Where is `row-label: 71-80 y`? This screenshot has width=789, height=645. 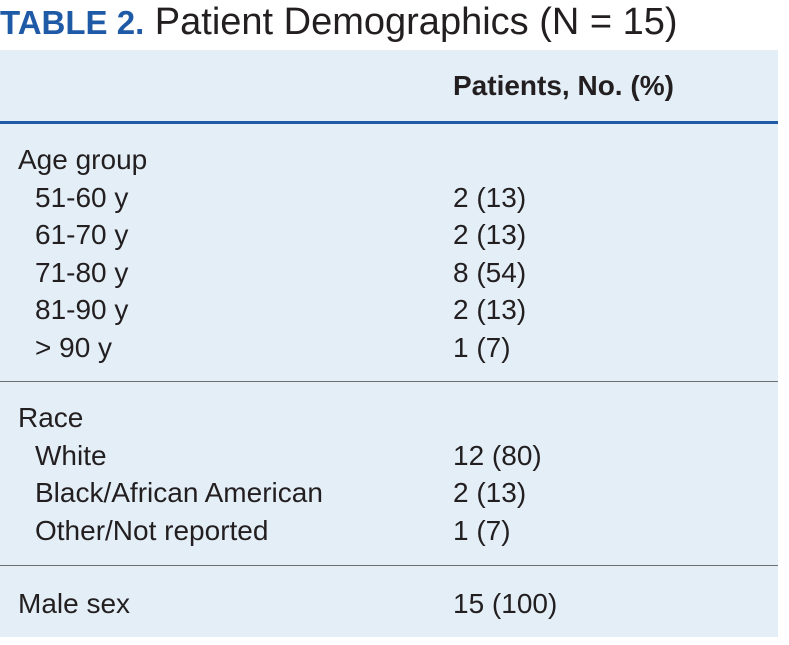 row-label: 71-80 y is located at coordinates (82, 272).